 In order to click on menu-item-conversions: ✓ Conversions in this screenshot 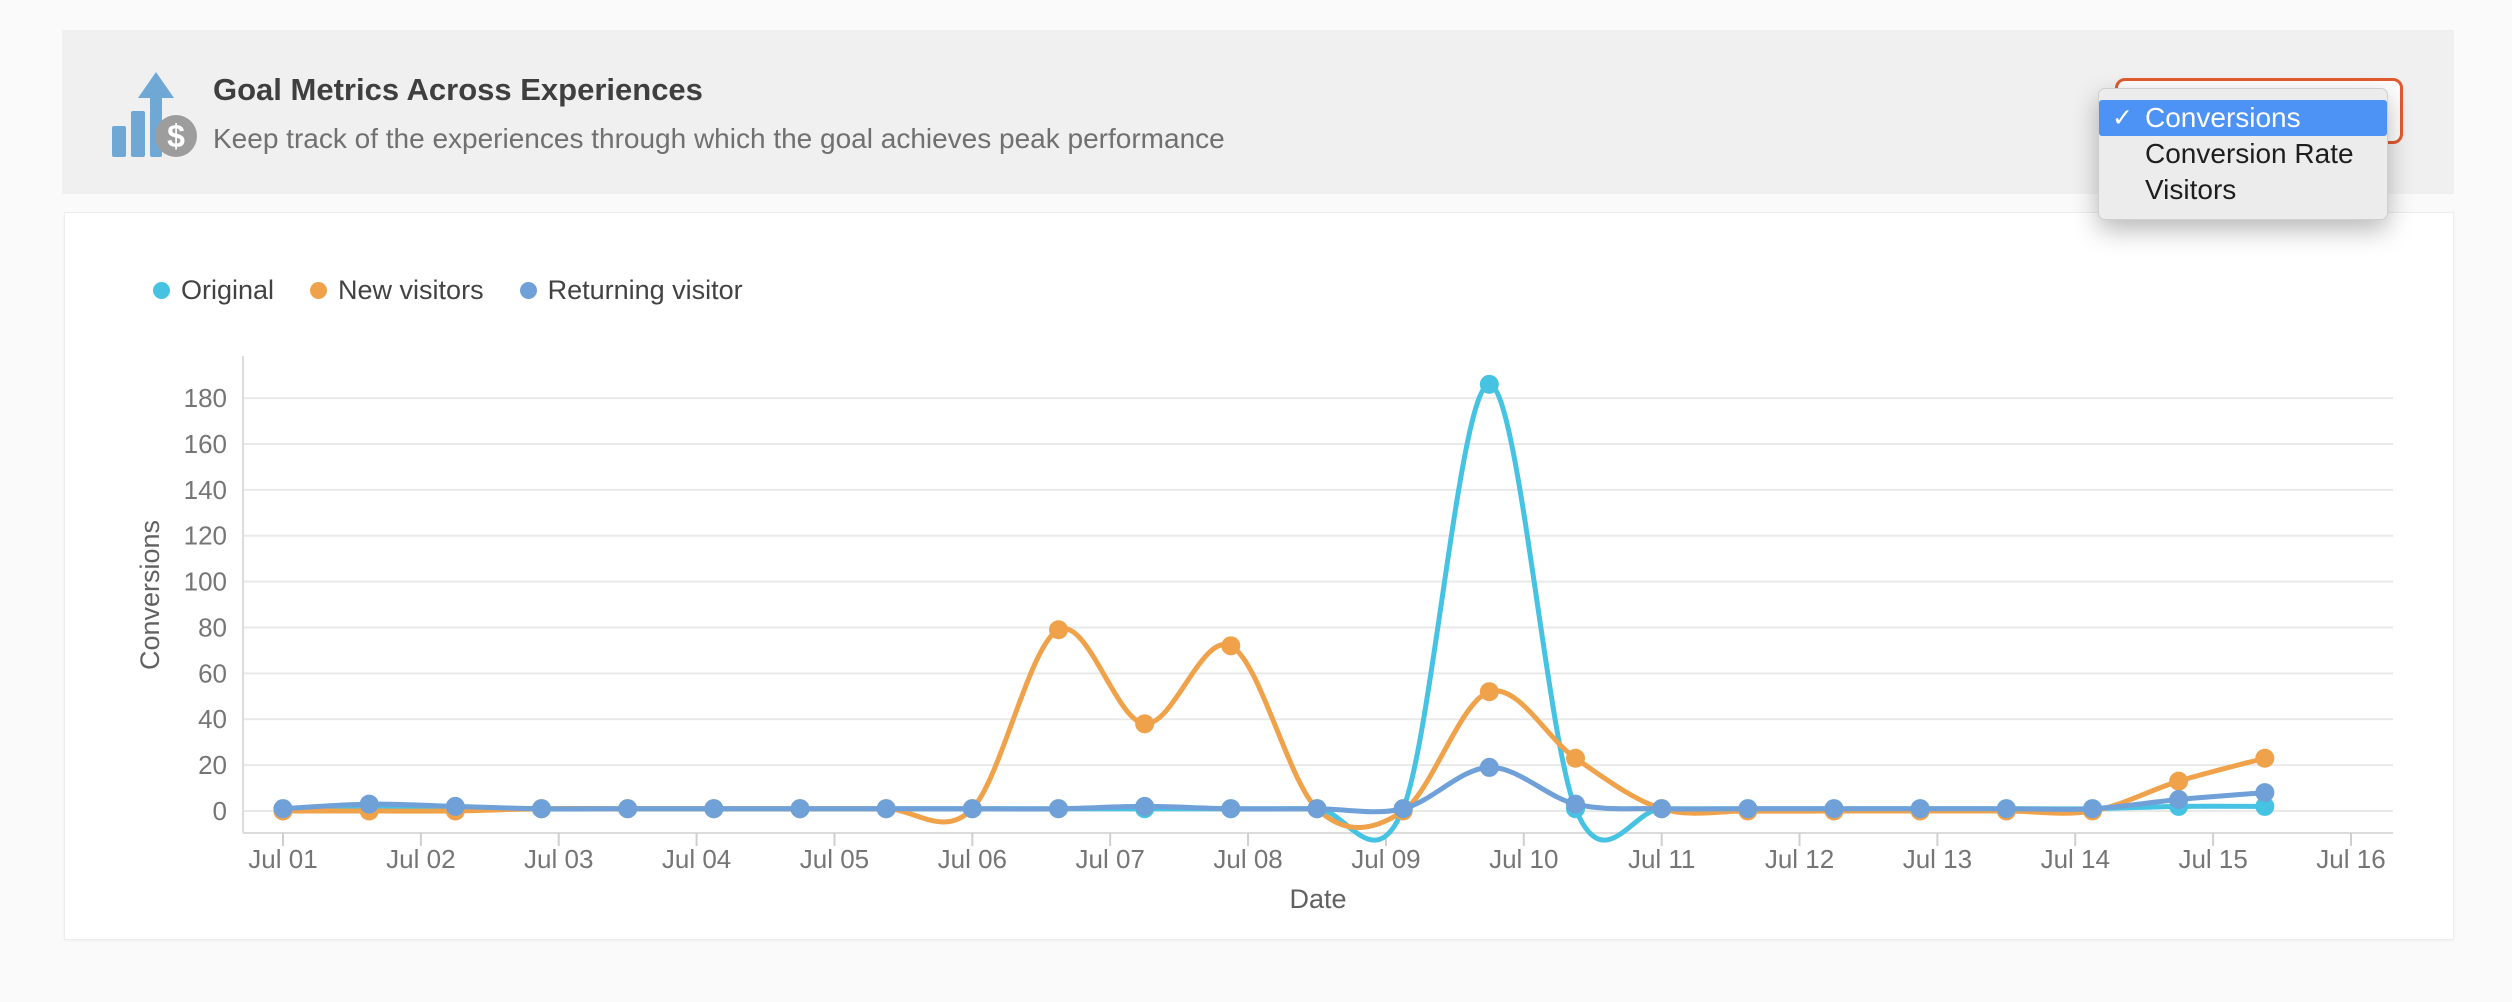, I will do `click(2243, 118)`.